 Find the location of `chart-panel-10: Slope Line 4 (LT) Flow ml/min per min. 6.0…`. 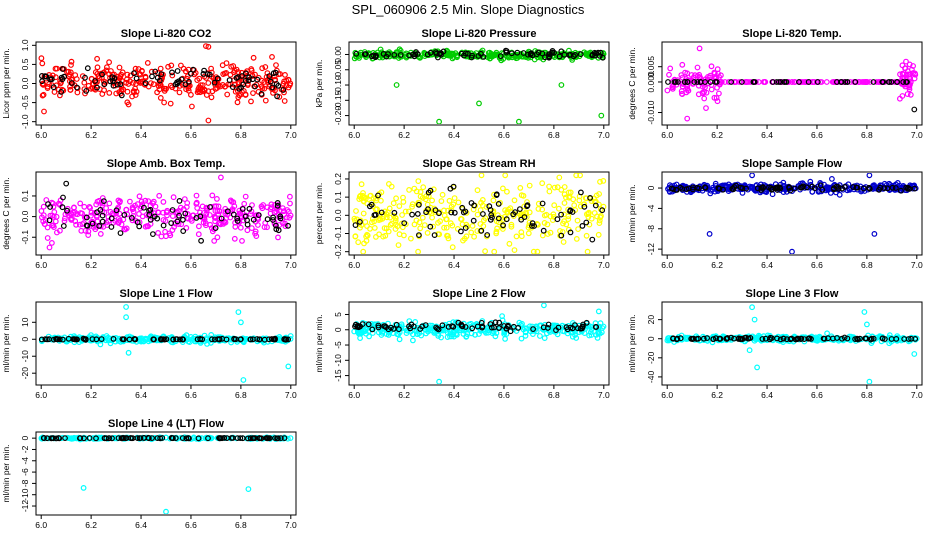

chart-panel-10: Slope Line 4 (LT) Flow ml/min per min. 6.0… is located at coordinates (149, 474).